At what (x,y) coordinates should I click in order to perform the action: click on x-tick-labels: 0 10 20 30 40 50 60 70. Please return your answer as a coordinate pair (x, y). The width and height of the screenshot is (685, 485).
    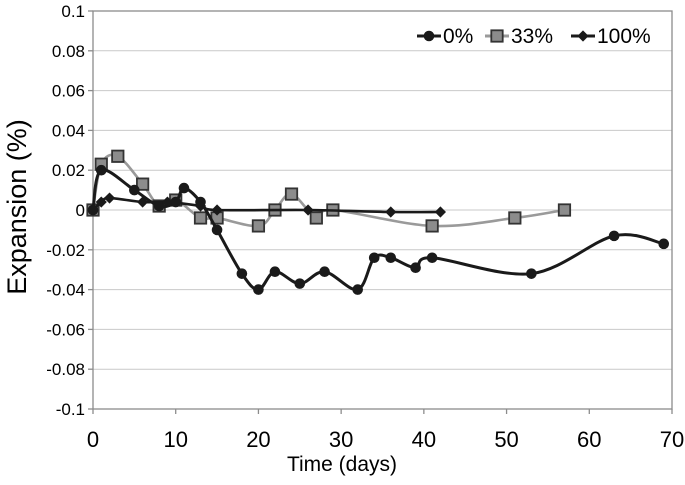
    Looking at the image, I should click on (385, 439).